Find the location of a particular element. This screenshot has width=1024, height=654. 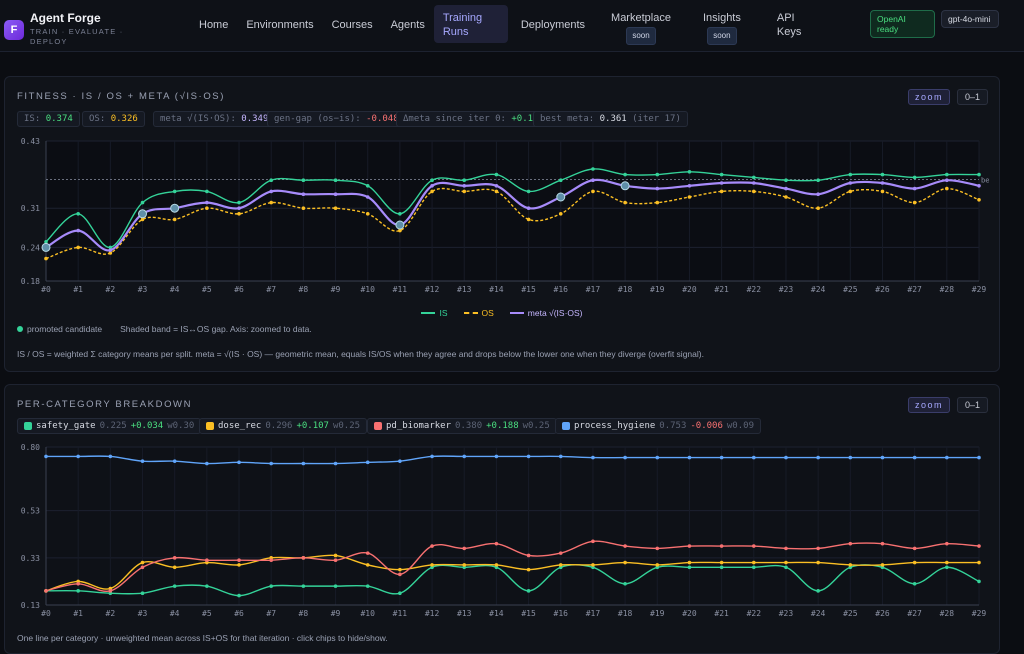

nav-api-keys: API Keys is located at coordinates (789, 25).